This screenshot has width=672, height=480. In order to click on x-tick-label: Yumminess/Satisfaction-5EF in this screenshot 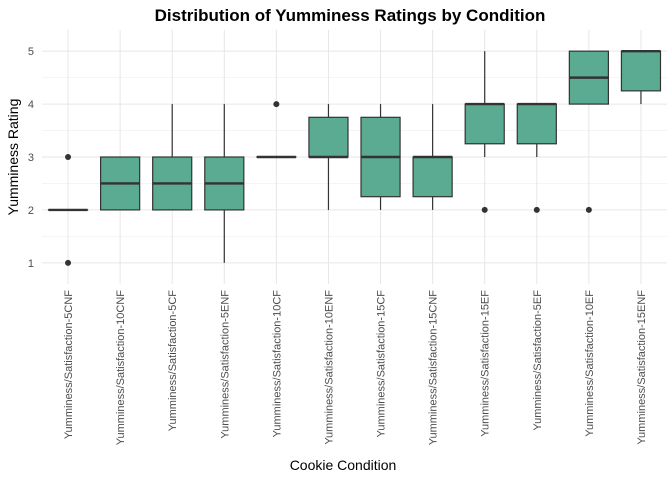, I will do `click(538, 360)`.